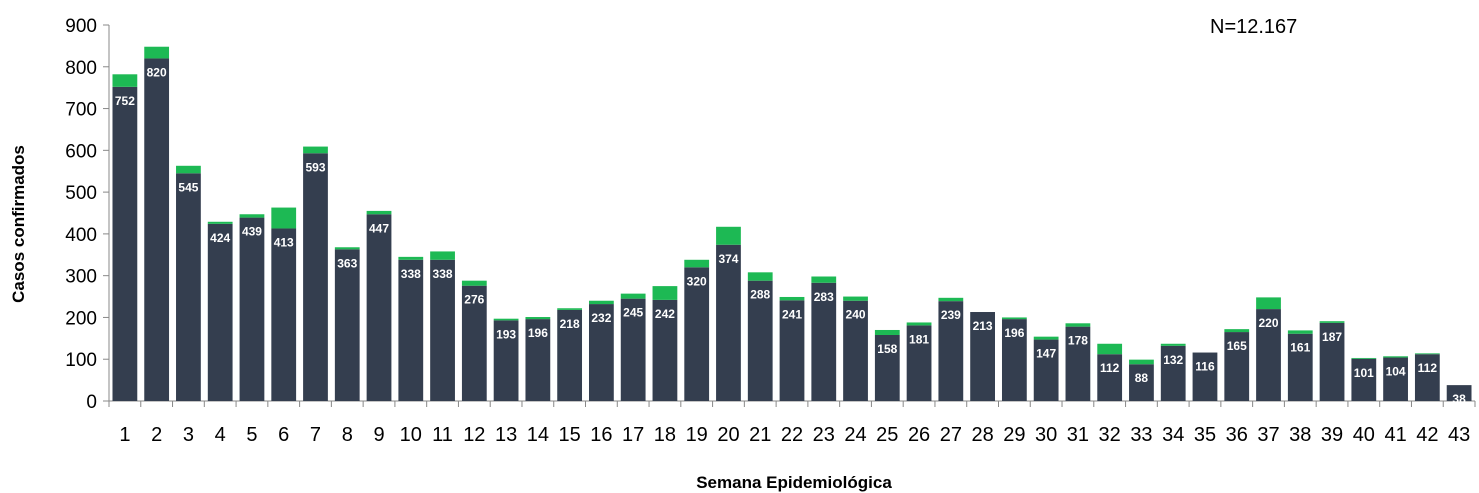  What do you see at coordinates (220, 435) in the screenshot?
I see `x-tick-label: 4` at bounding box center [220, 435].